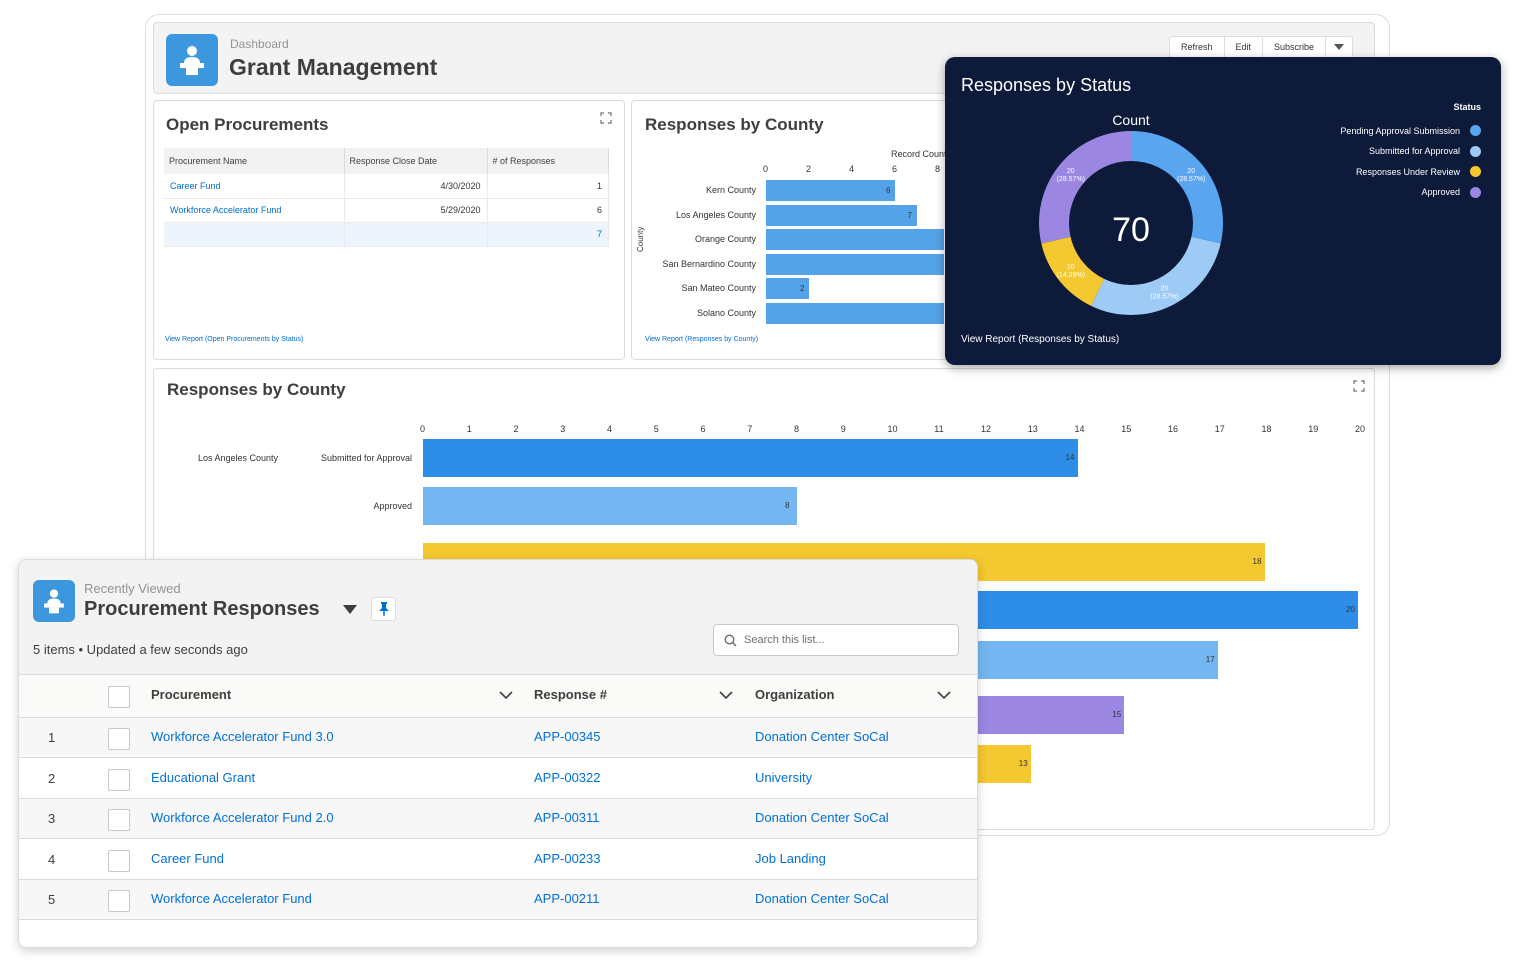  Describe the element at coordinates (1165, 288) in the screenshot. I see `slice-value-label: 20` at that location.